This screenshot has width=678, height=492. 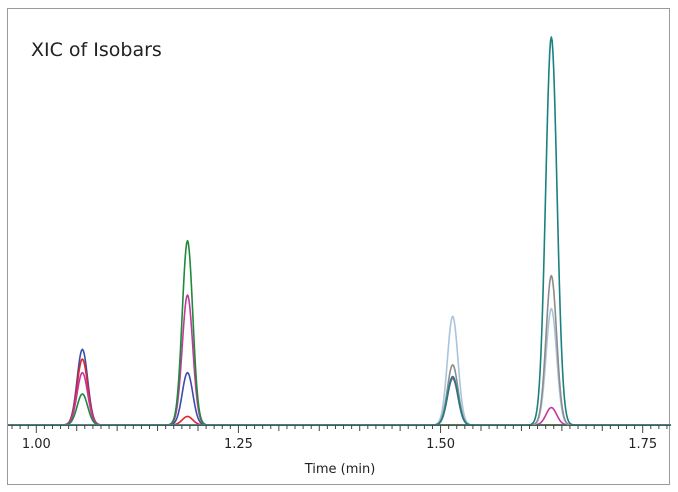 I want to click on x-tick-label: 1.25, so click(x=238, y=444).